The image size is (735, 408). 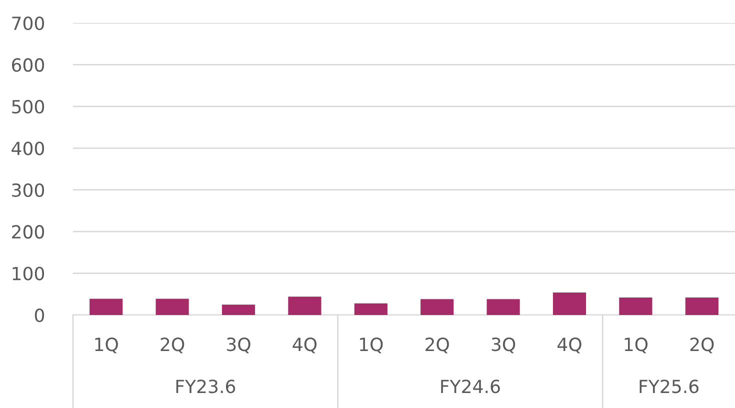 I want to click on text: FY25.6, so click(x=669, y=387).